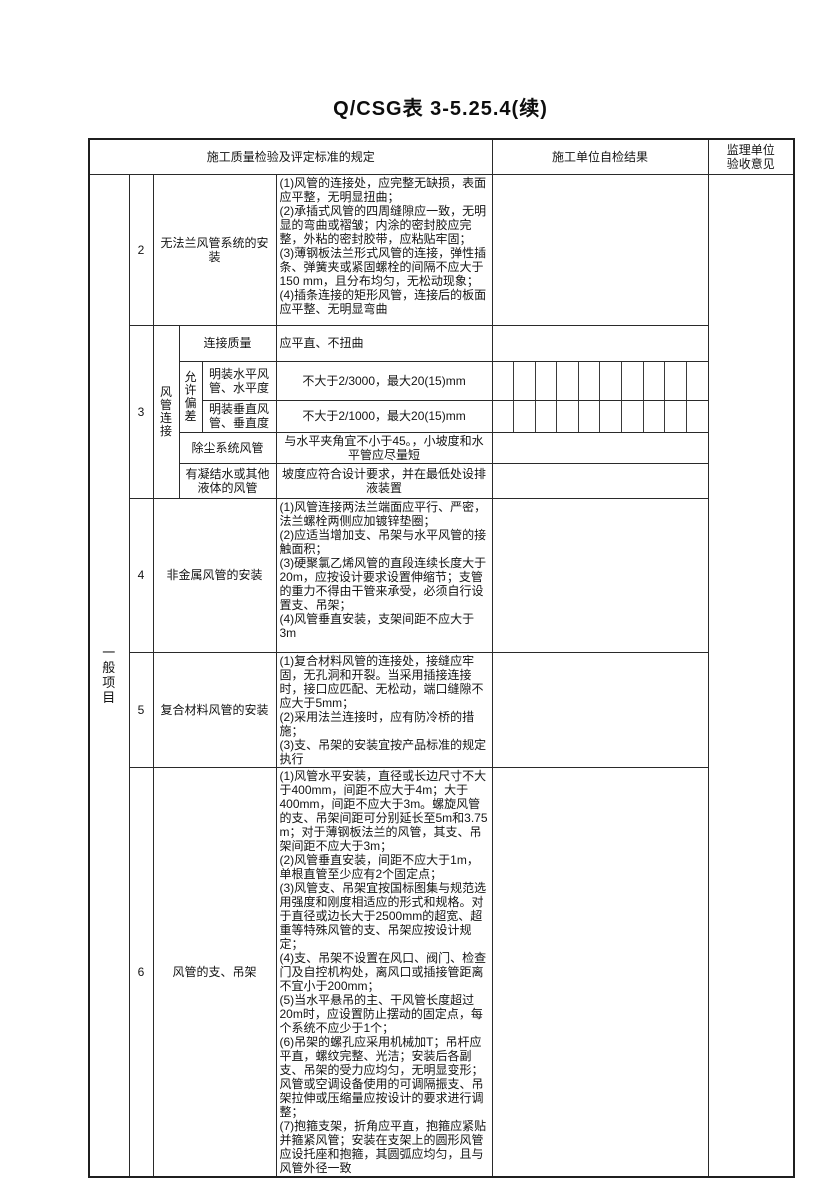 The height and width of the screenshot is (1186, 838). I want to click on standard-value-horizontal-duct: 不大于2/3000，最大20(15)mm, so click(384, 380).